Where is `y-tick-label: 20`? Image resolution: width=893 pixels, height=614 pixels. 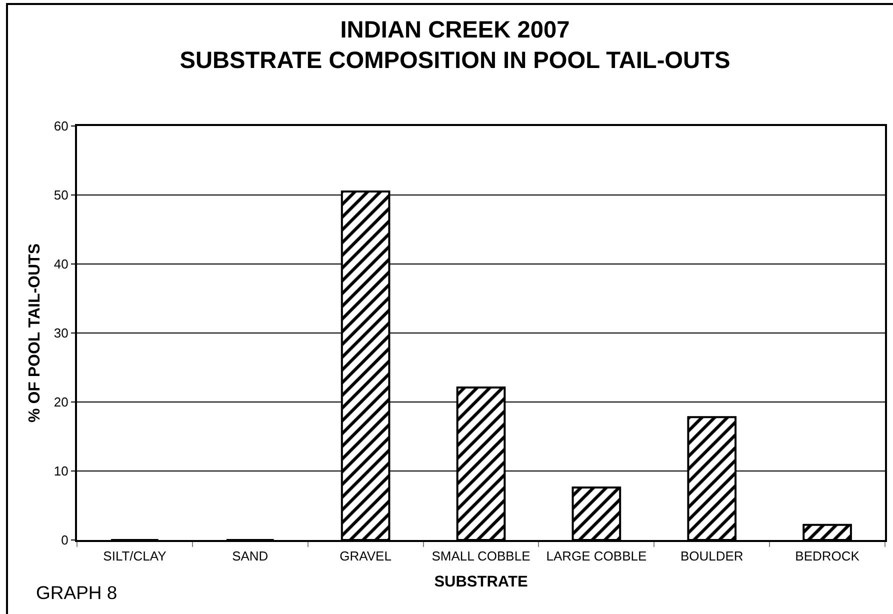
y-tick-label: 20 is located at coordinates (61, 402).